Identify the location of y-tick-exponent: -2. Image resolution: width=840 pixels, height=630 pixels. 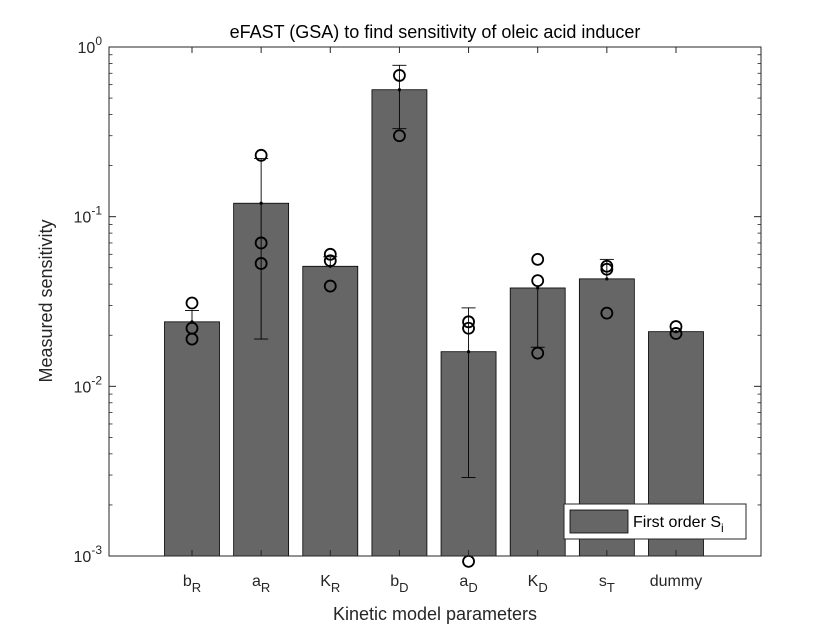
(96, 380).